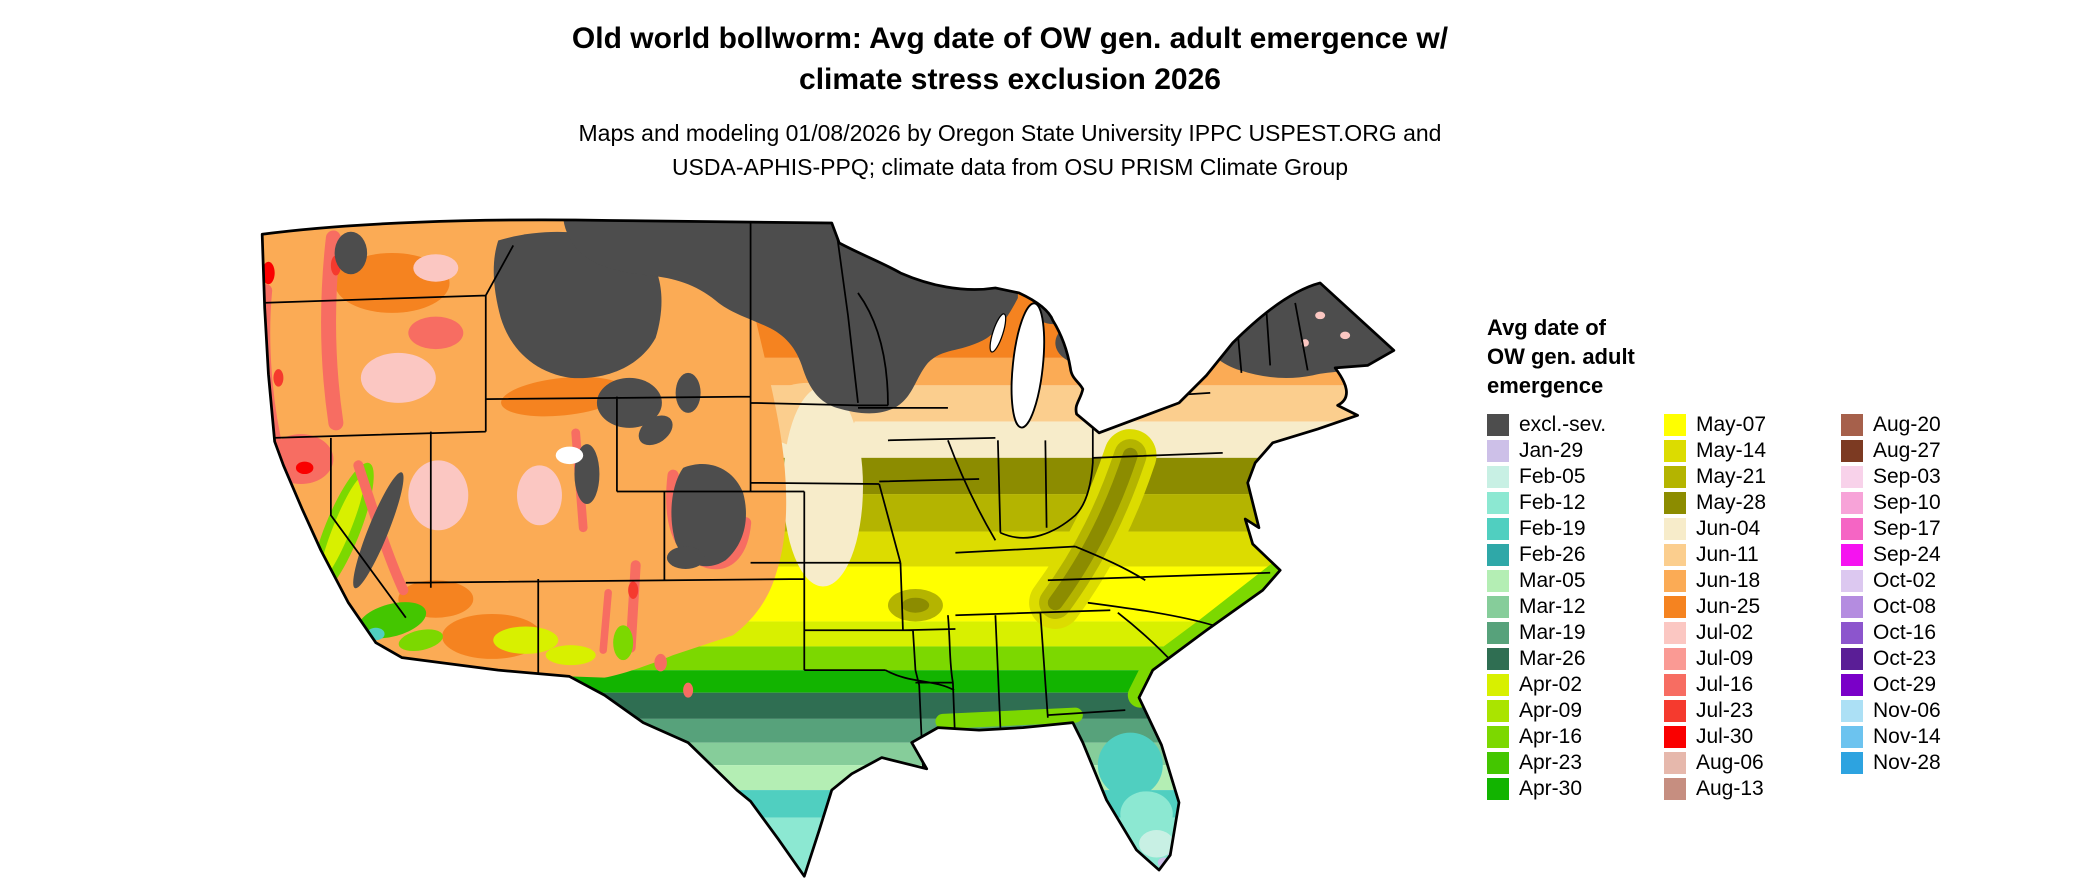 Image resolution: width=2100 pixels, height=892 pixels. I want to click on legend-entry: Oct-08, so click(1929, 607).